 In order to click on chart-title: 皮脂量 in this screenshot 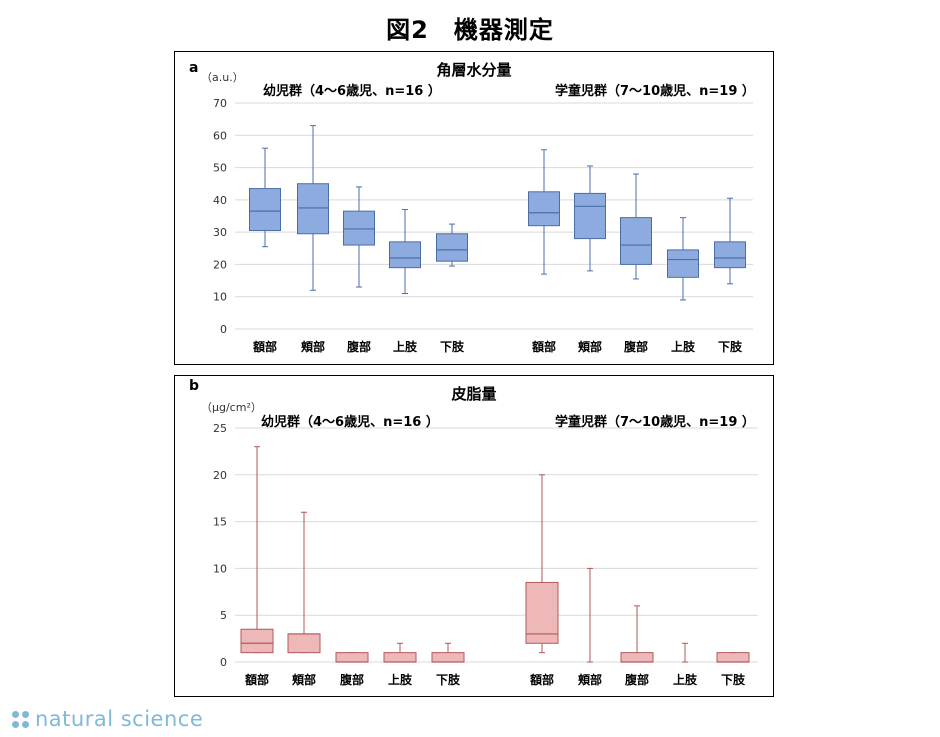, I will do `click(473, 394)`.